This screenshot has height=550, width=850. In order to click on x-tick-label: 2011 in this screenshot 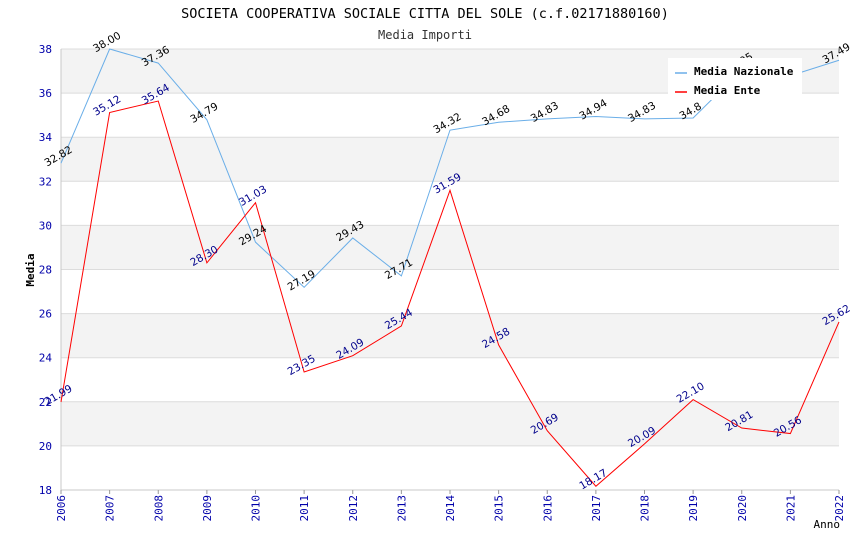, I will do `click(304, 508)`.